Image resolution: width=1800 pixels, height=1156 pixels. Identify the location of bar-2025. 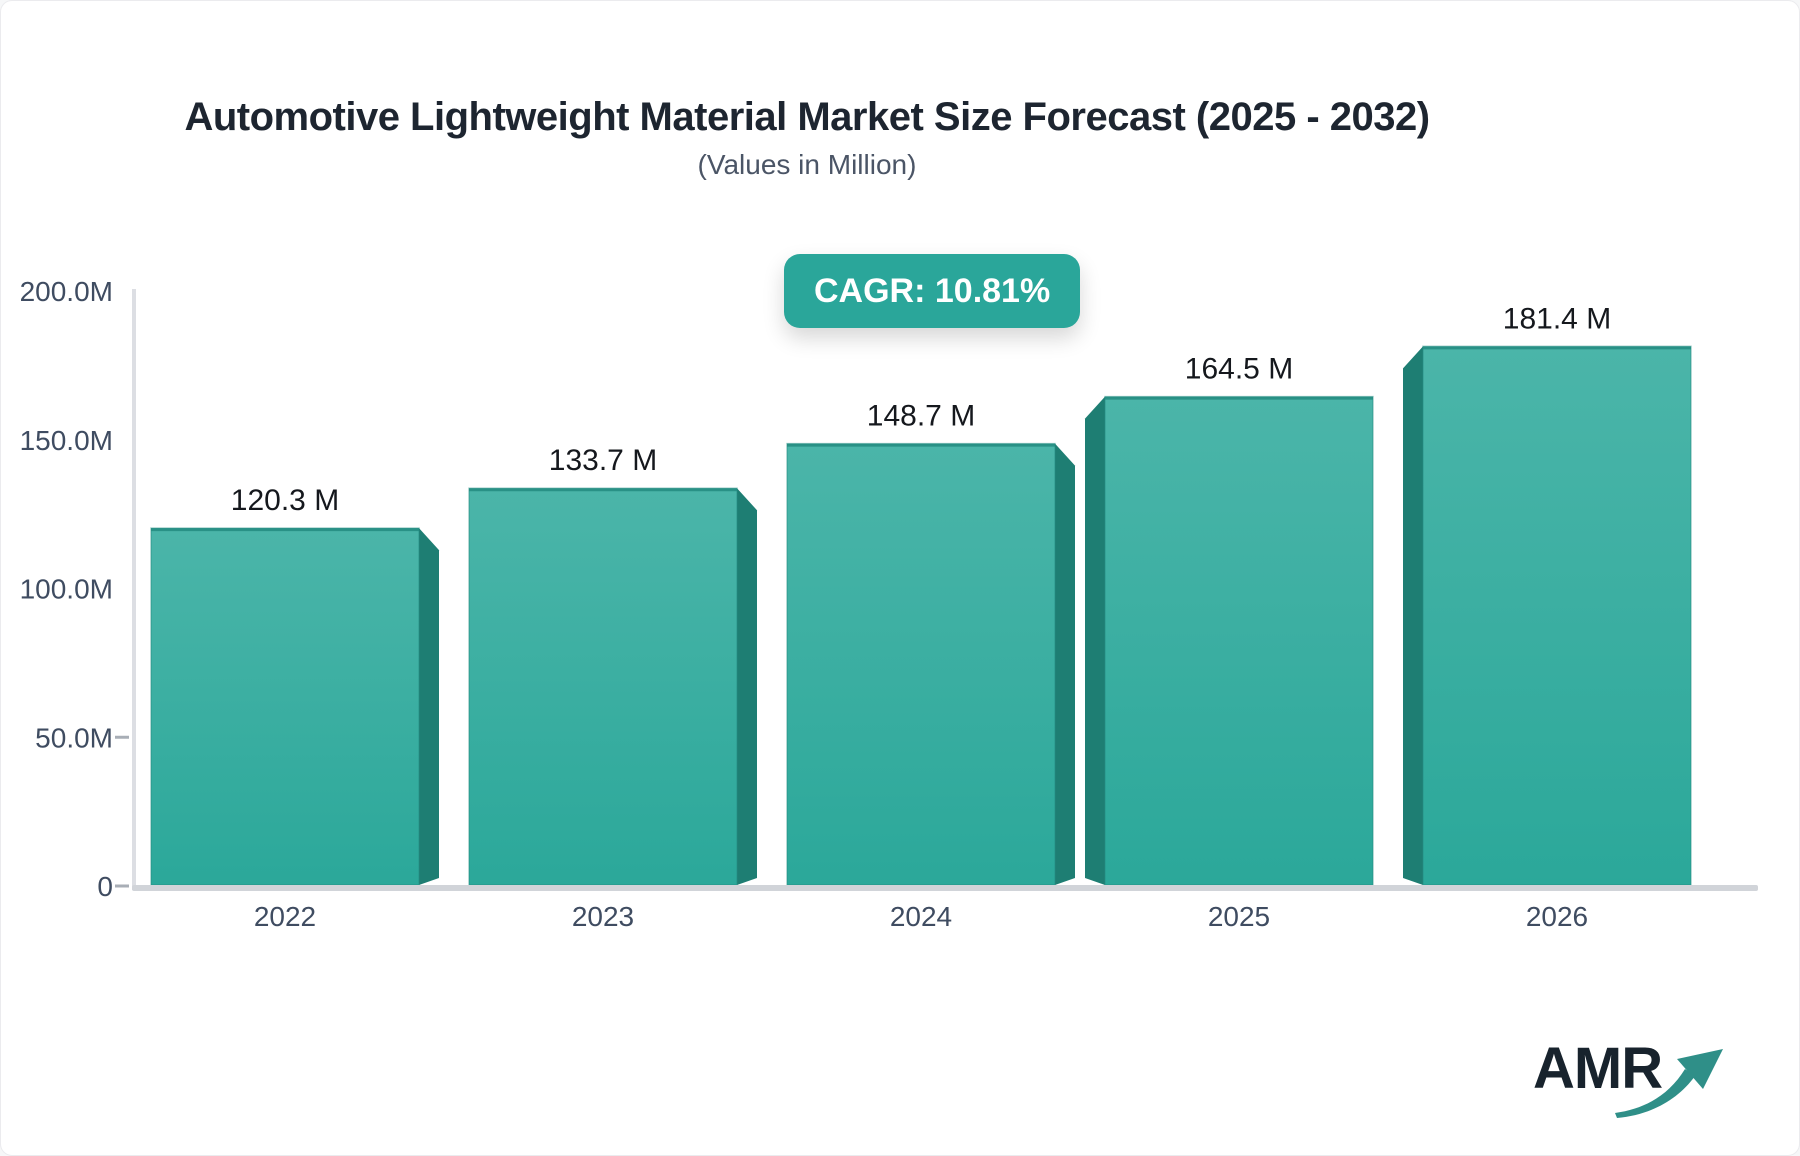
(1239, 640).